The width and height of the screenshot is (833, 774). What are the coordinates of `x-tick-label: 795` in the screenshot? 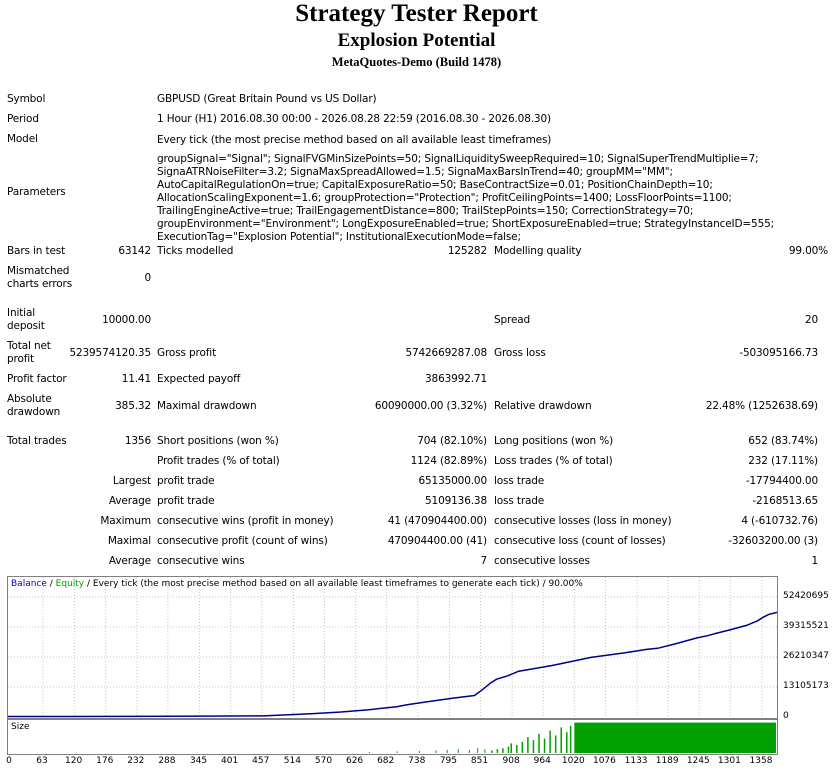 It's located at (448, 761).